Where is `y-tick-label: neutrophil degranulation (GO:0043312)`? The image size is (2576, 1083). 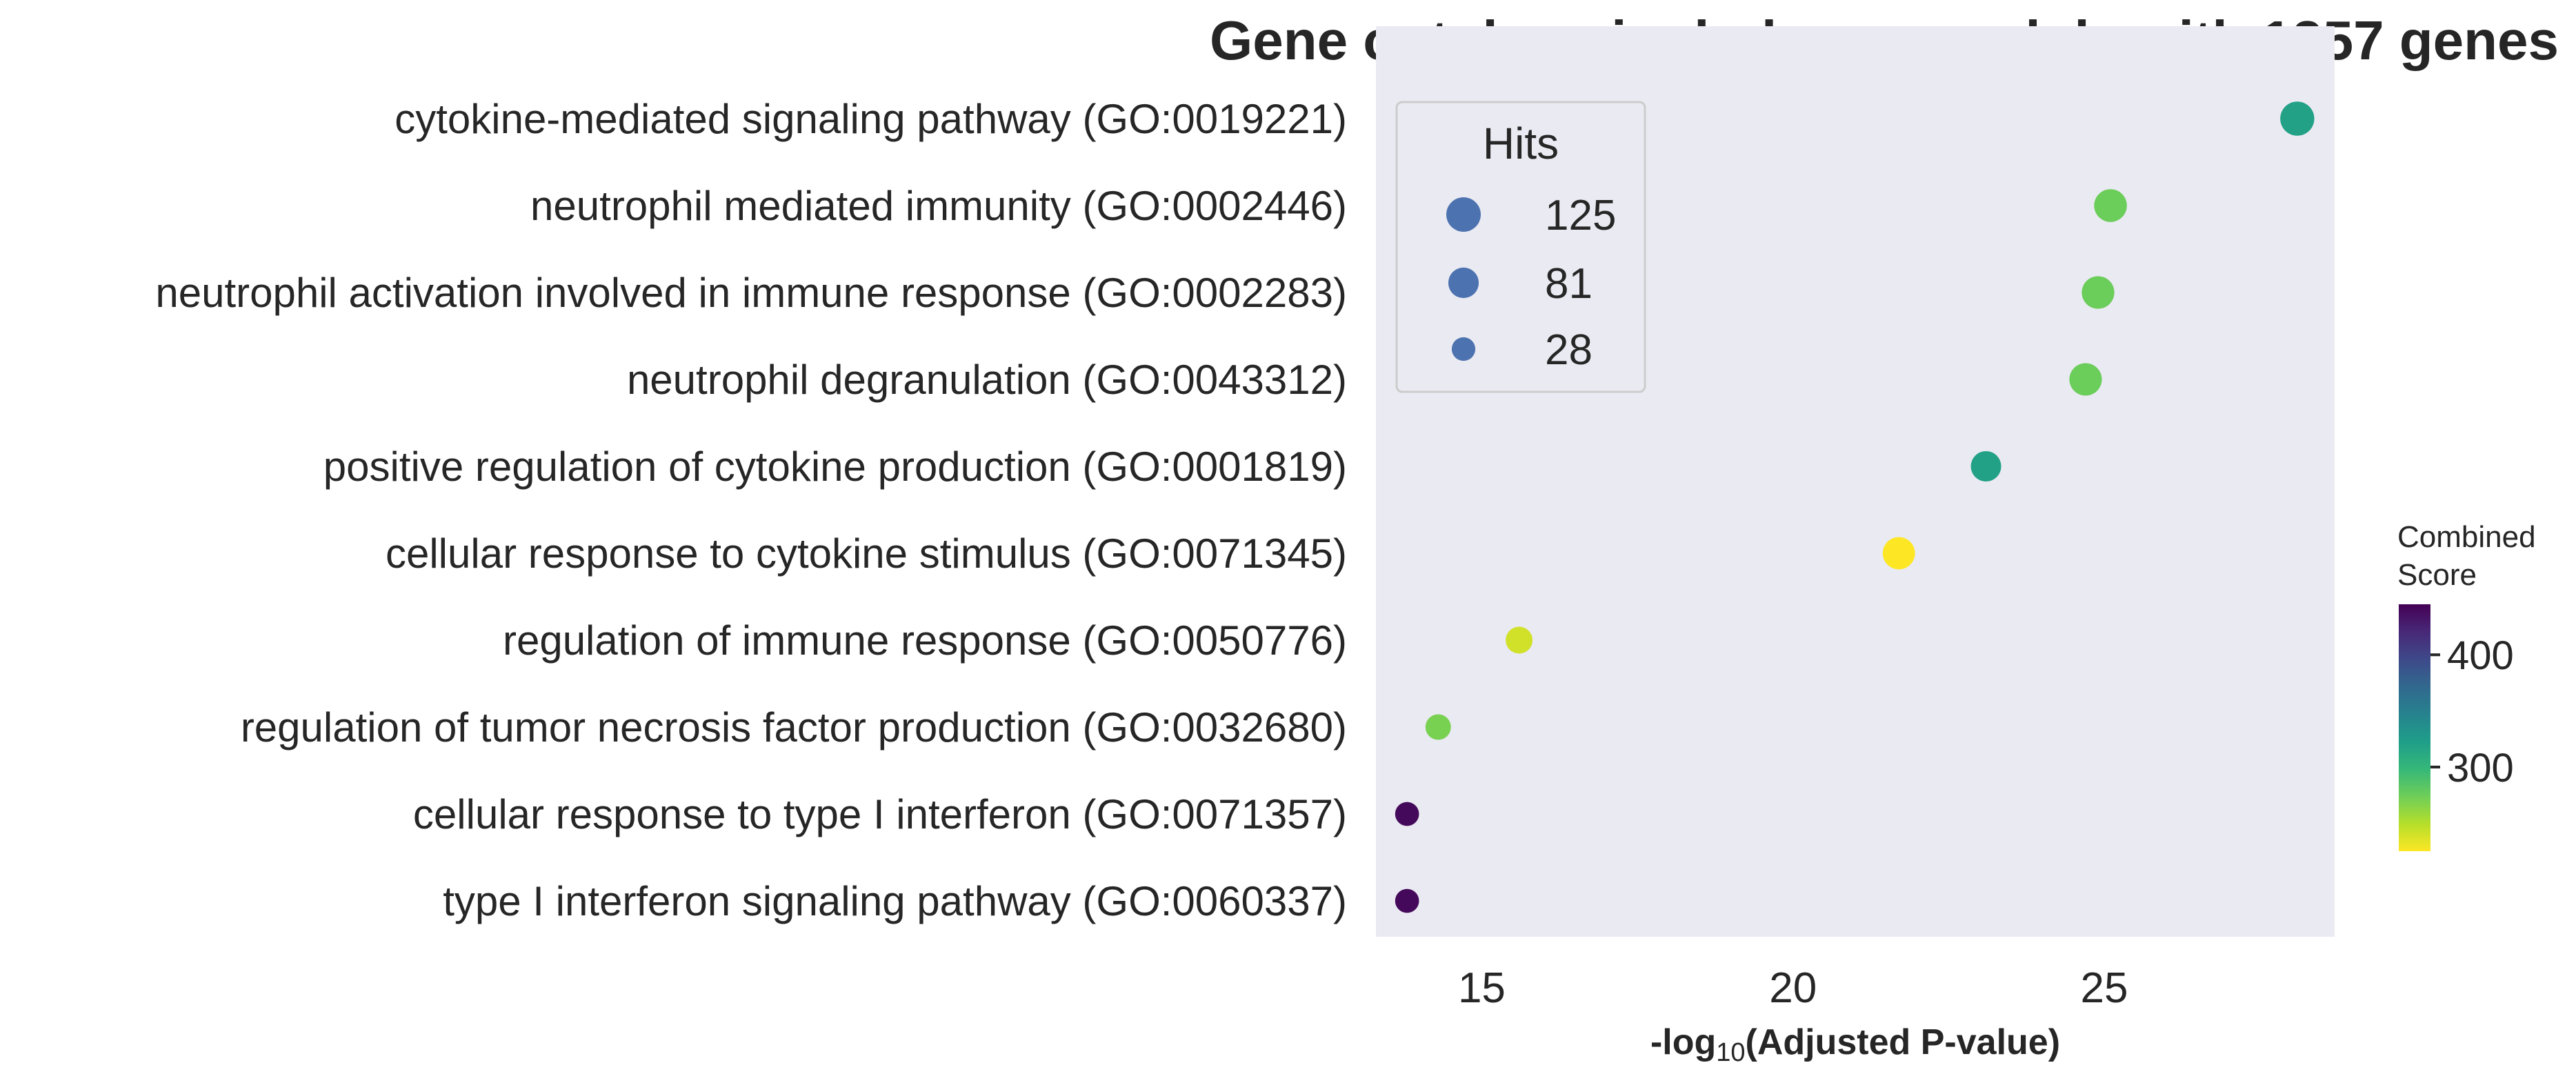 y-tick-label: neutrophil degranulation (GO:0043312) is located at coordinates (987, 380).